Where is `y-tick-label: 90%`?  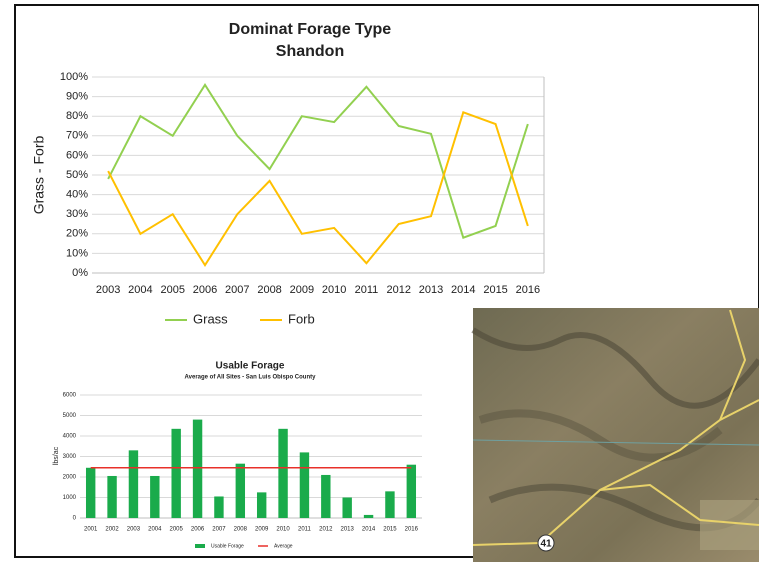
y-tick-label: 90% is located at coordinates (77, 97).